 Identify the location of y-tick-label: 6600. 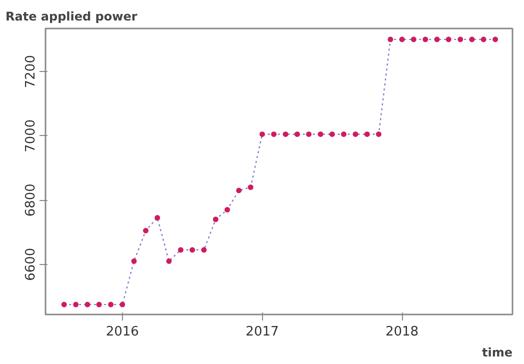
(31, 264).